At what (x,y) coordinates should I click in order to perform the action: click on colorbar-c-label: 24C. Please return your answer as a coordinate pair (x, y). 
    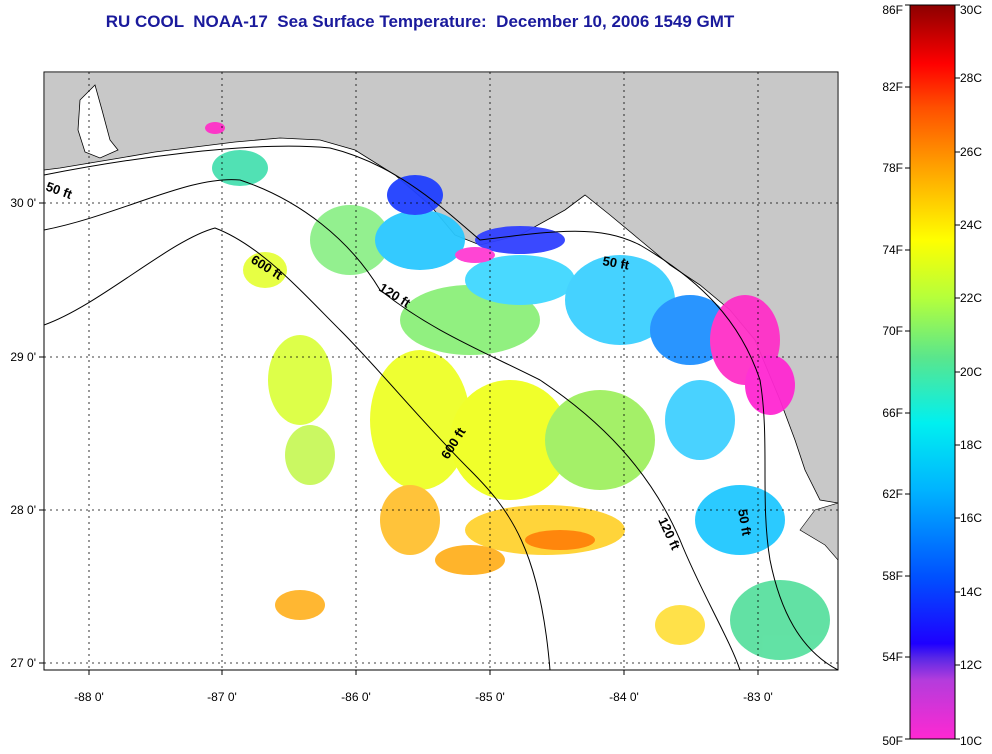
    Looking at the image, I should click on (971, 225).